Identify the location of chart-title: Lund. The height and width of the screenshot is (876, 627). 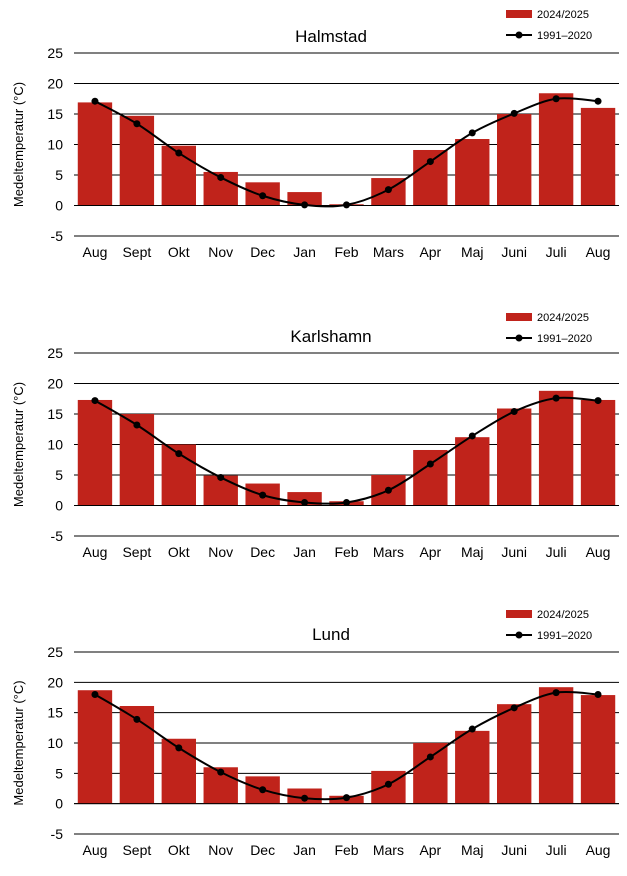
(331, 634).